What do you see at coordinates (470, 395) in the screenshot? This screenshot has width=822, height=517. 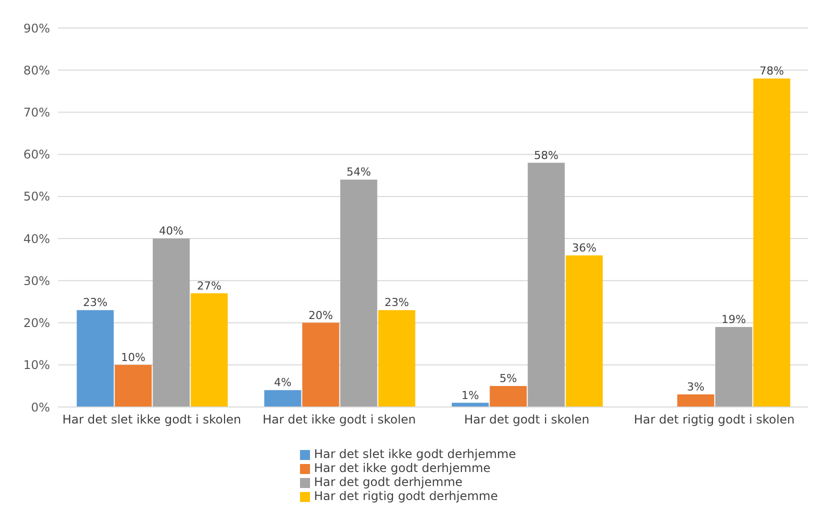 I see `data-label: 1%` at bounding box center [470, 395].